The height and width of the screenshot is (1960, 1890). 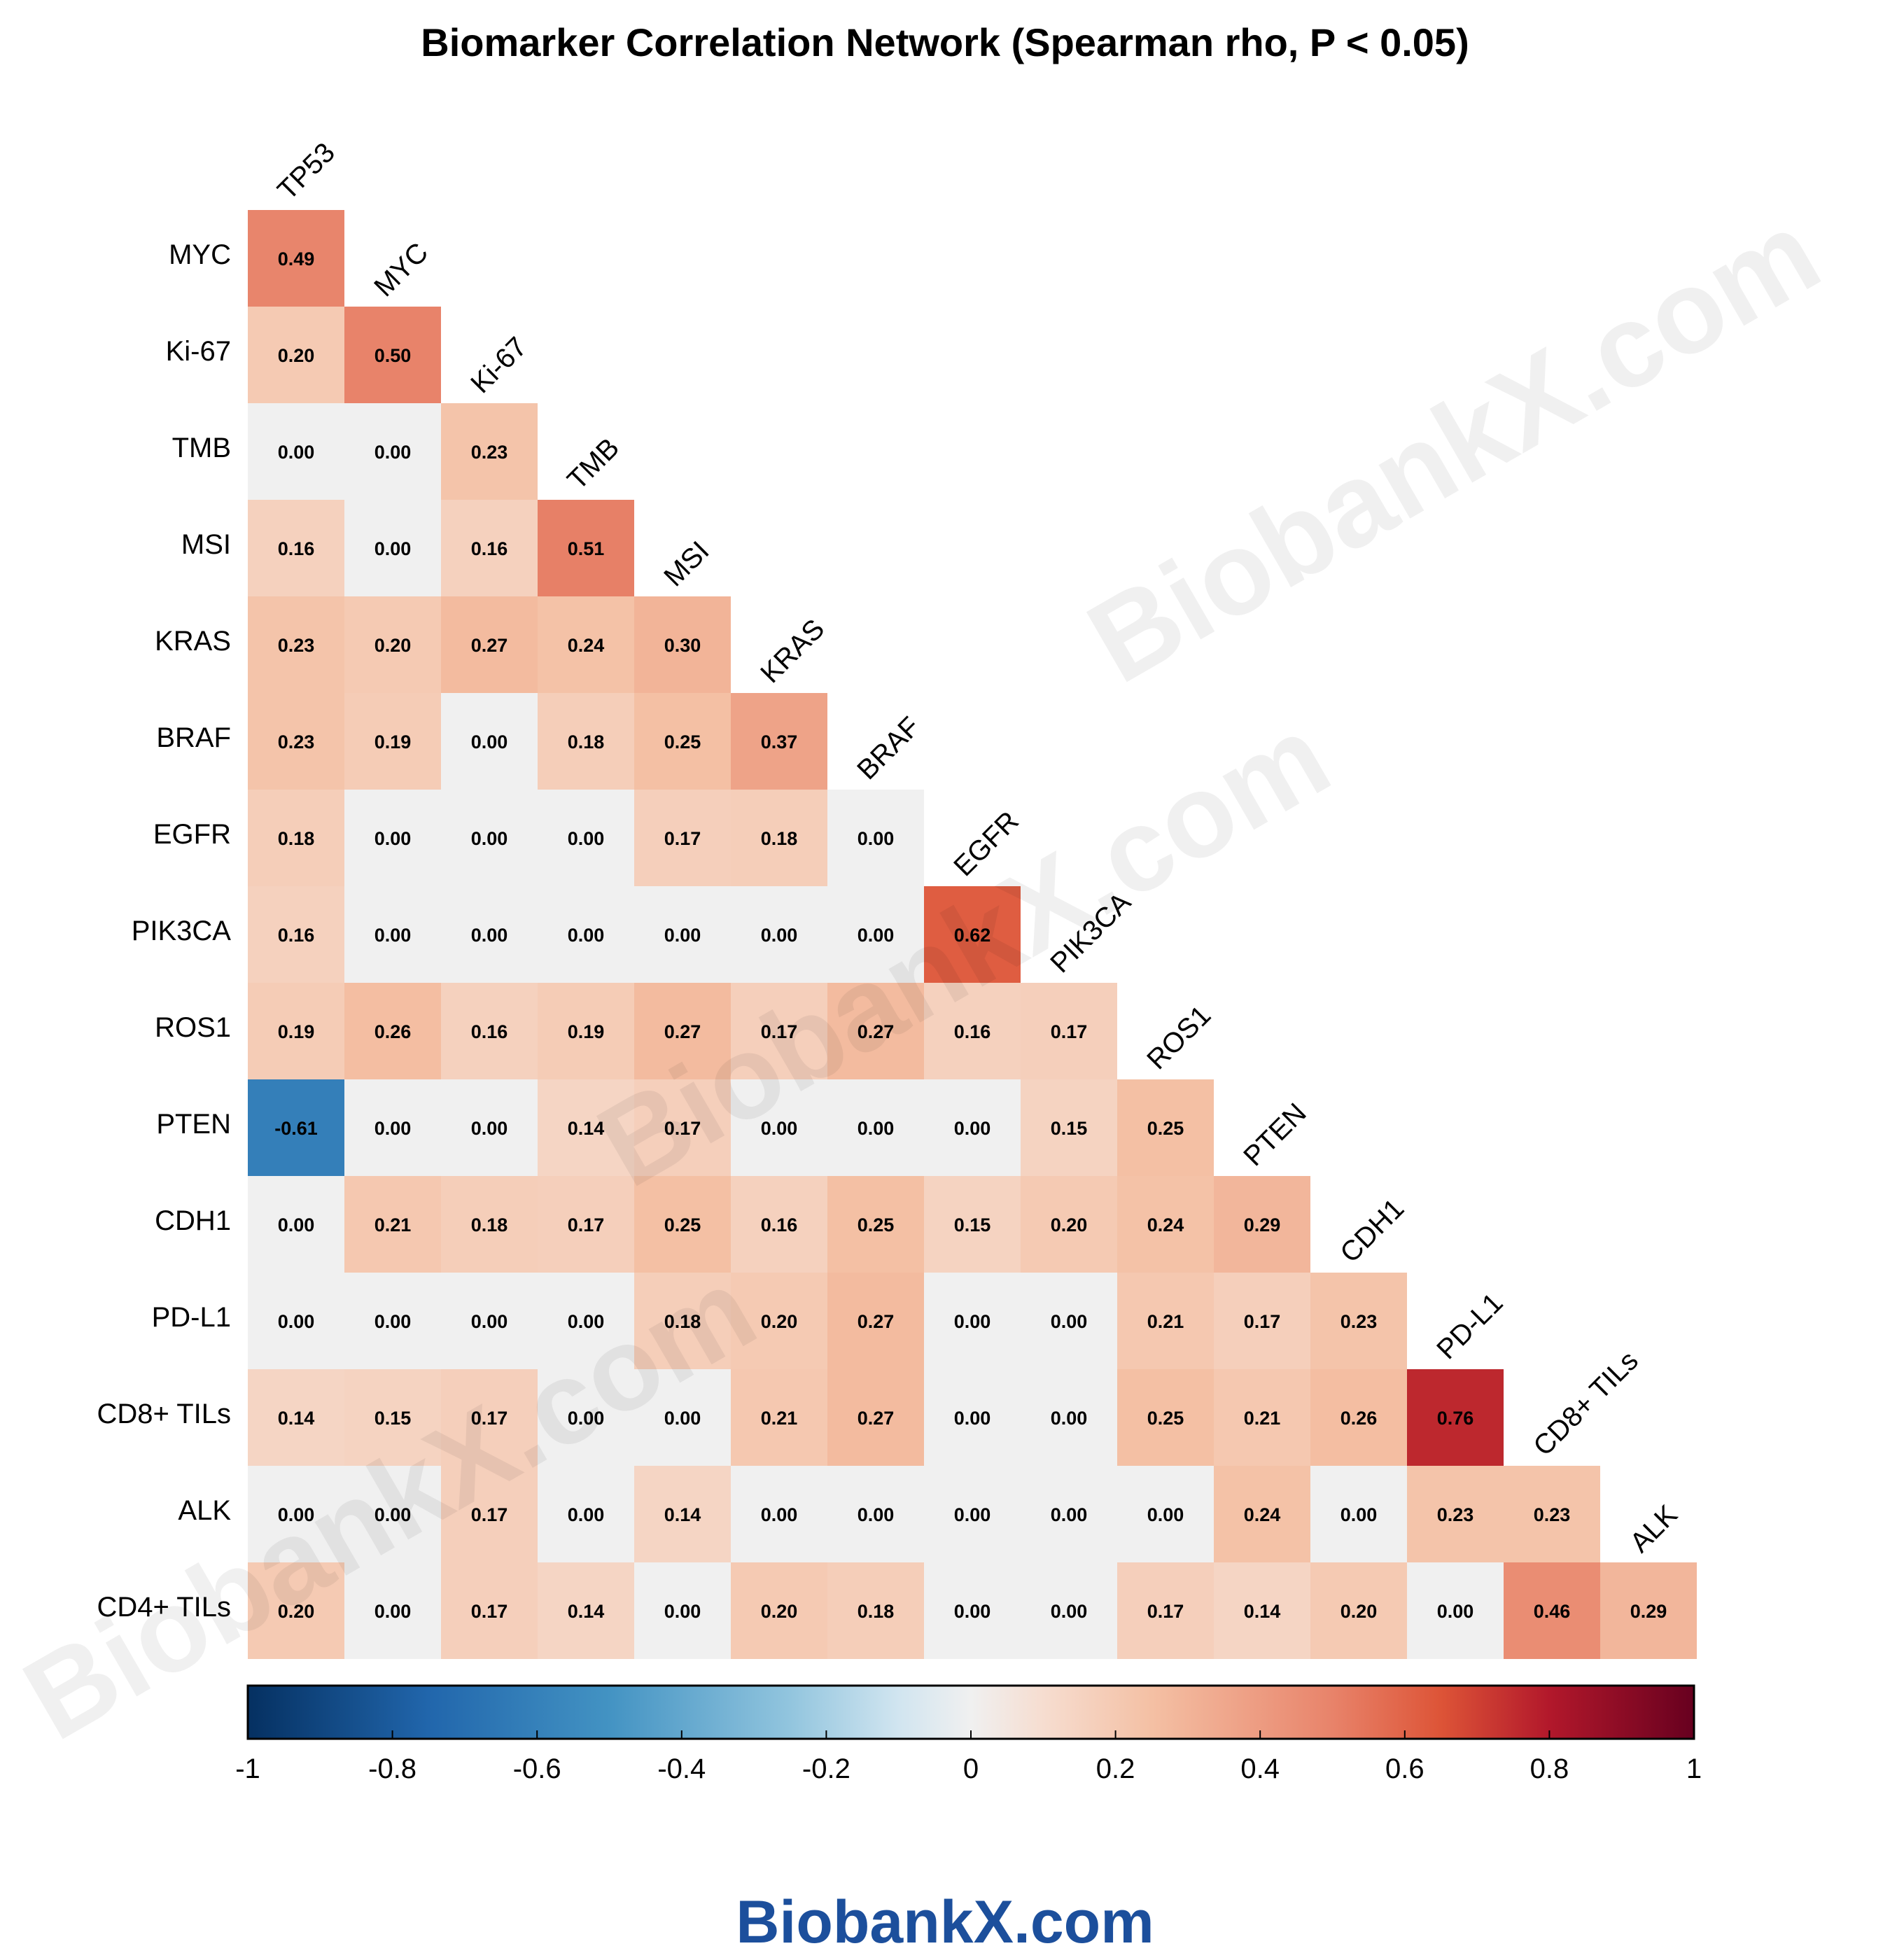 What do you see at coordinates (200, 254) in the screenshot?
I see `row-label: MYC` at bounding box center [200, 254].